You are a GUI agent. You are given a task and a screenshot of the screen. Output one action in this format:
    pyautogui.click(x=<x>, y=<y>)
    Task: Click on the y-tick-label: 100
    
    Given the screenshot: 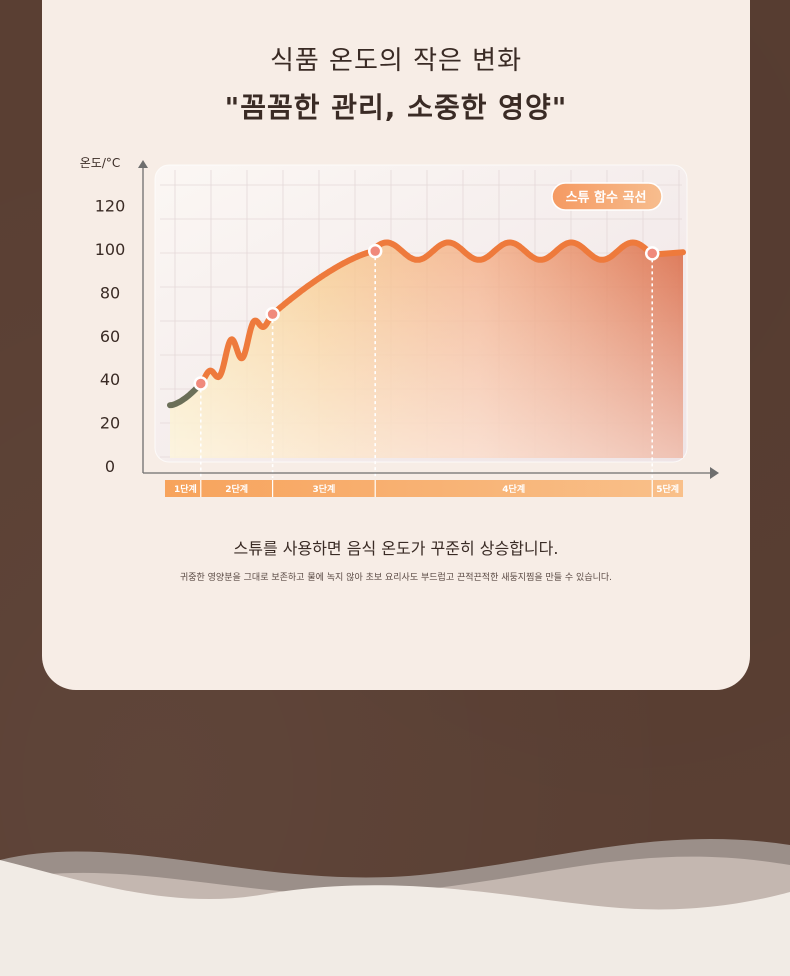 What is the action you would take?
    pyautogui.click(x=110, y=249)
    